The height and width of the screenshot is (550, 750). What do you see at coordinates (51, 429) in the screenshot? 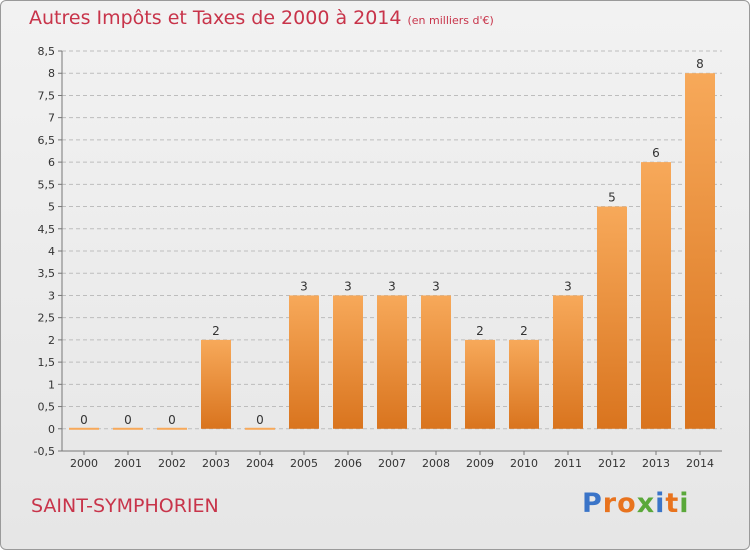
I see `y-tick-label: 0` at bounding box center [51, 429].